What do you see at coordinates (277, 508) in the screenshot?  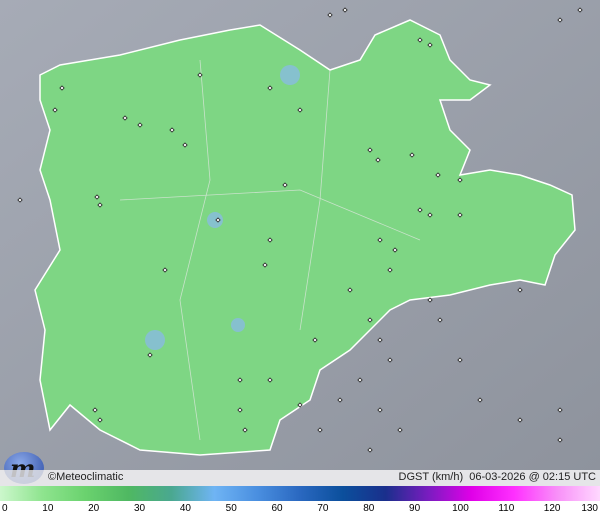 I see `scale-tick-label: 60` at bounding box center [277, 508].